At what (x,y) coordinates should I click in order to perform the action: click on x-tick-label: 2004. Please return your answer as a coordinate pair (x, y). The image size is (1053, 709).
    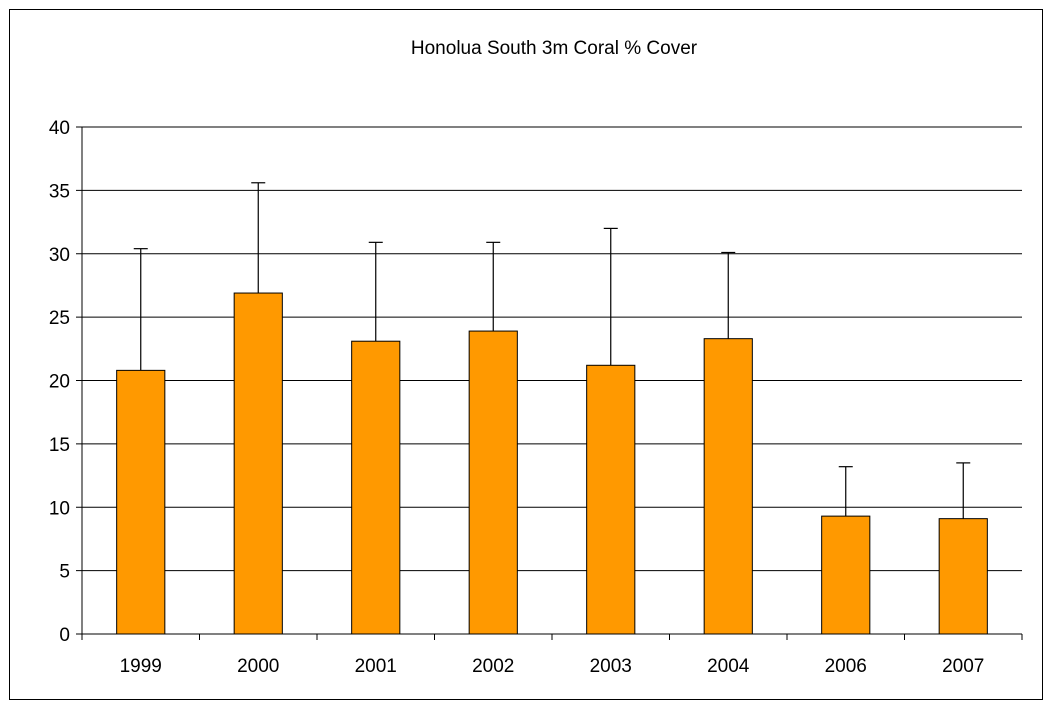
    Looking at the image, I should click on (728, 666).